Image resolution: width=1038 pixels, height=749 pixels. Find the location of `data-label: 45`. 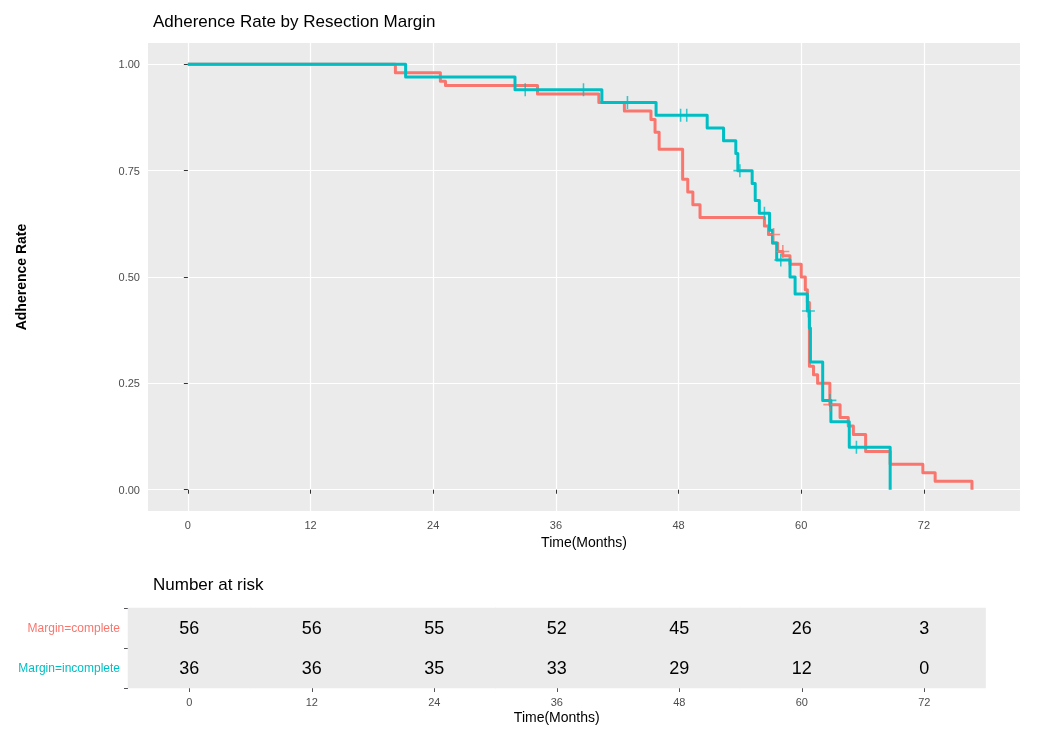

data-label: 45 is located at coordinates (679, 628).